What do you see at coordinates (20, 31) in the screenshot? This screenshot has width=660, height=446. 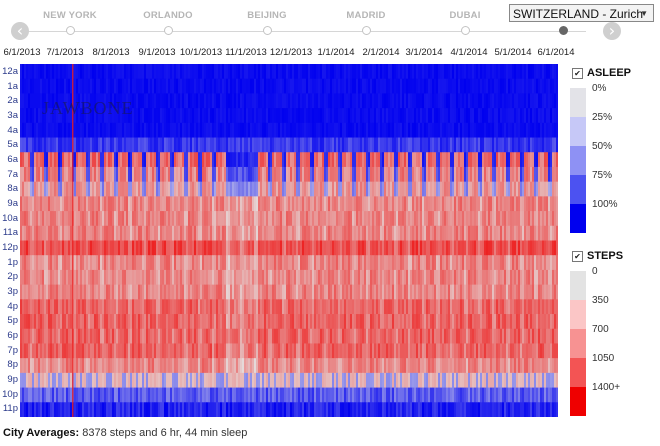 I see `prev-city-button: ‹` at bounding box center [20, 31].